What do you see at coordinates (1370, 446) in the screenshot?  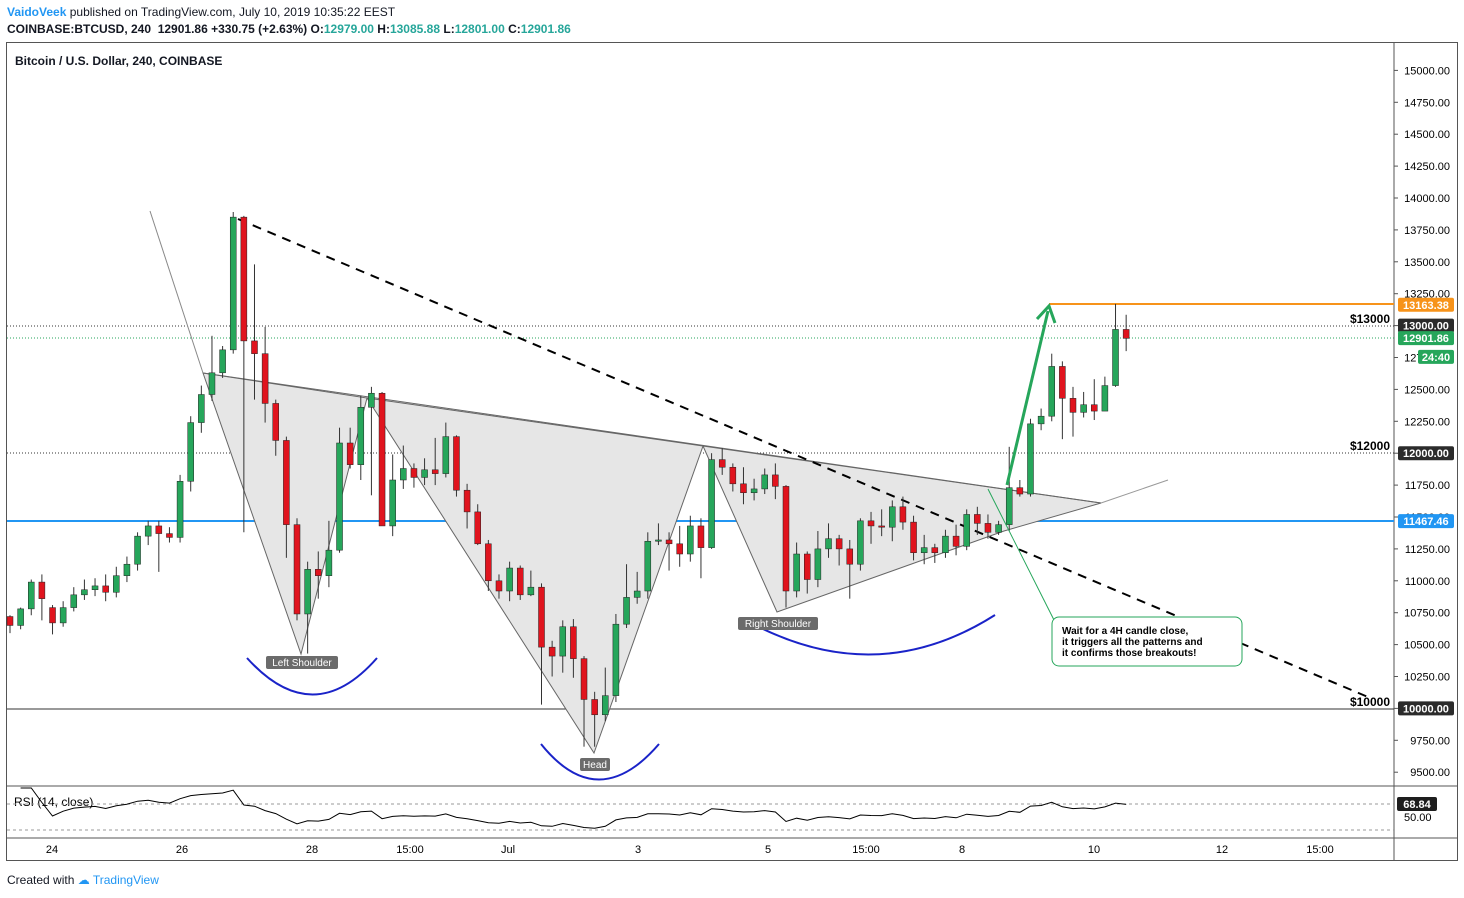 I see `level-12000-label: $12000` at bounding box center [1370, 446].